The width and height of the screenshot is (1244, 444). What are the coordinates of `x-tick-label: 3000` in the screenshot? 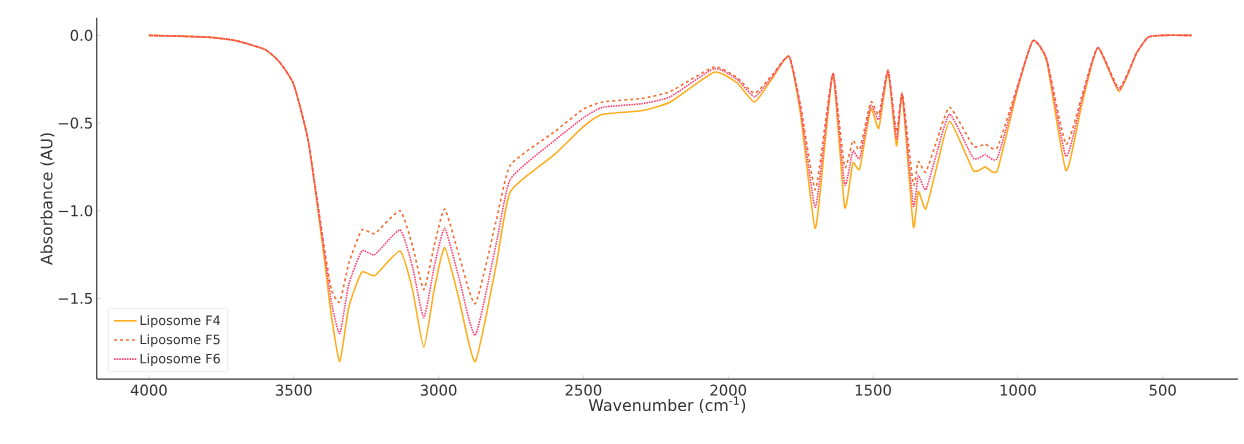 It's located at (438, 390).